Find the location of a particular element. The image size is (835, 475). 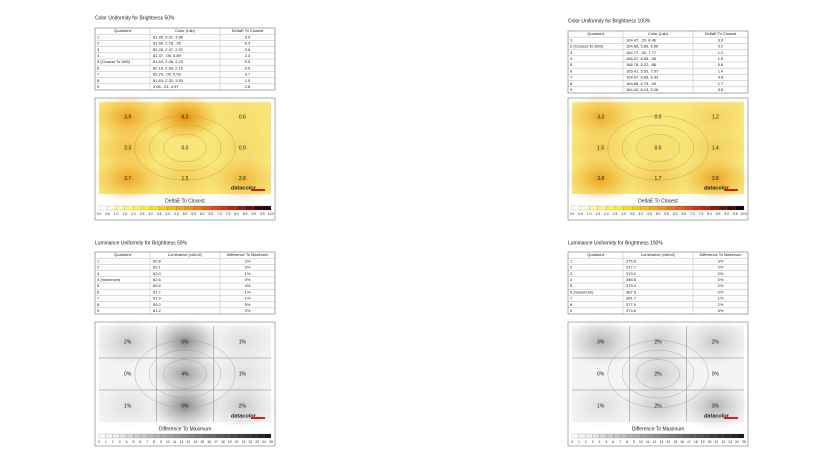

table-cell: 0.6 is located at coordinates (248, 49).